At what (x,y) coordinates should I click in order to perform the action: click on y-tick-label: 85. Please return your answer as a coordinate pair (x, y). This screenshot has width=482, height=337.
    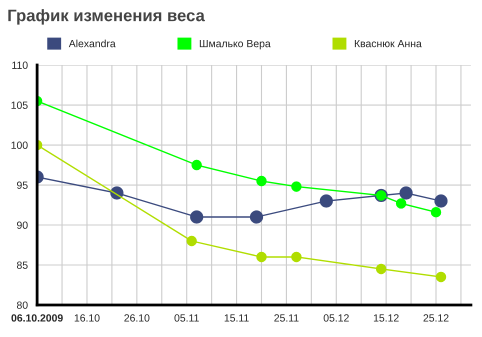
    Looking at the image, I should click on (22, 265).